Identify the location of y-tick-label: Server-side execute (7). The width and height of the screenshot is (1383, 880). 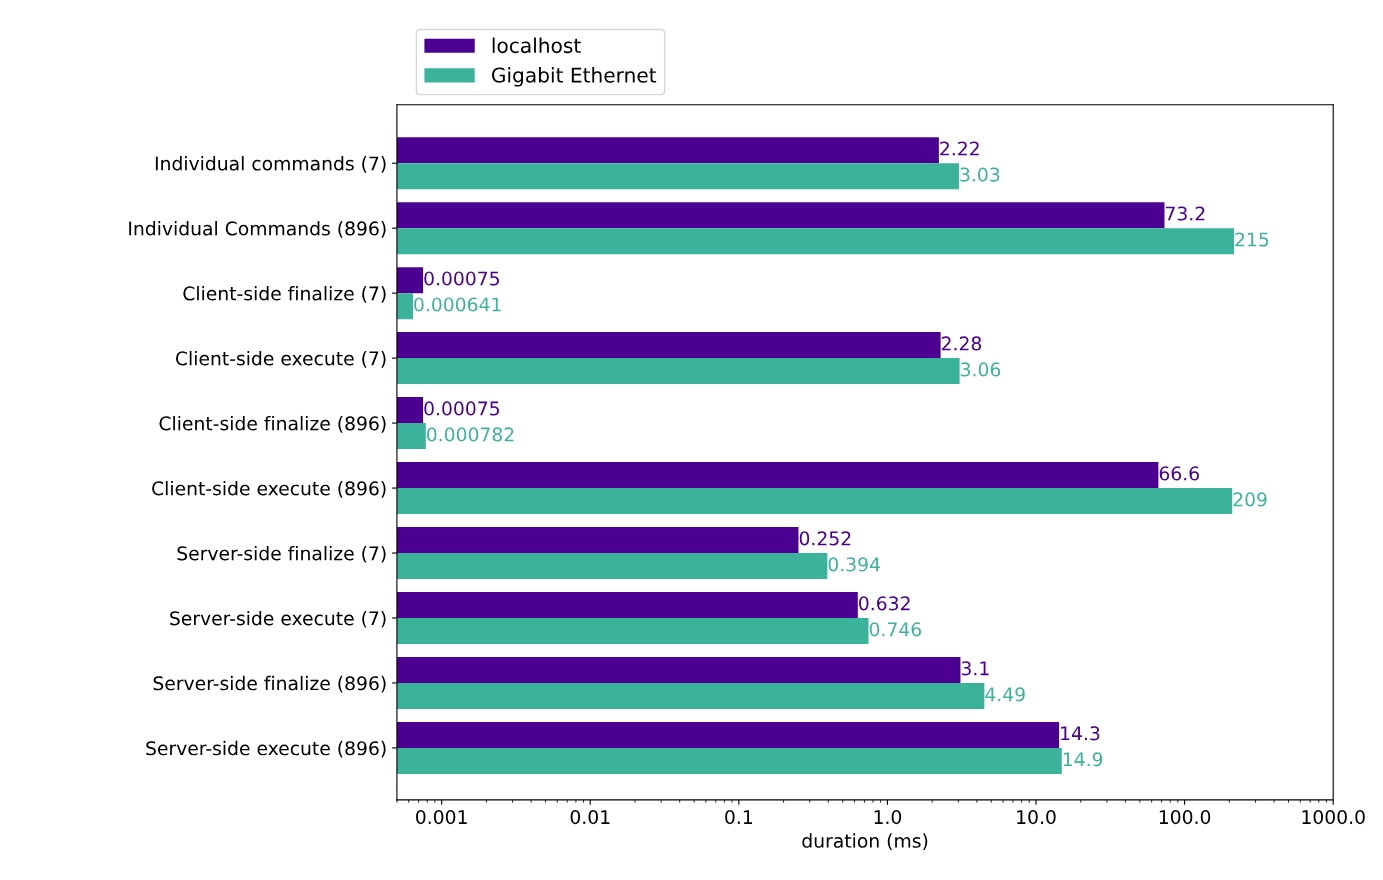
(278, 619).